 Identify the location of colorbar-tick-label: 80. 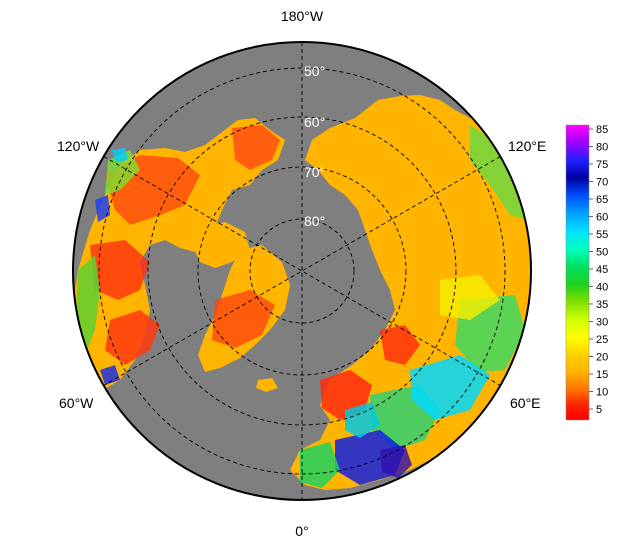
(602, 148).